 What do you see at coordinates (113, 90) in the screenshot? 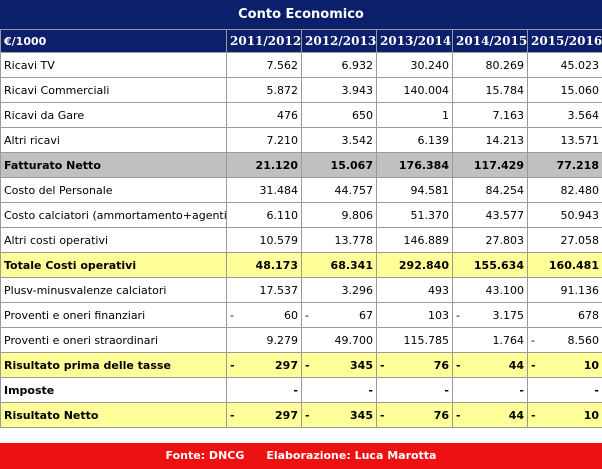
I see `row-label: Ricavi Commerciali` at bounding box center [113, 90].